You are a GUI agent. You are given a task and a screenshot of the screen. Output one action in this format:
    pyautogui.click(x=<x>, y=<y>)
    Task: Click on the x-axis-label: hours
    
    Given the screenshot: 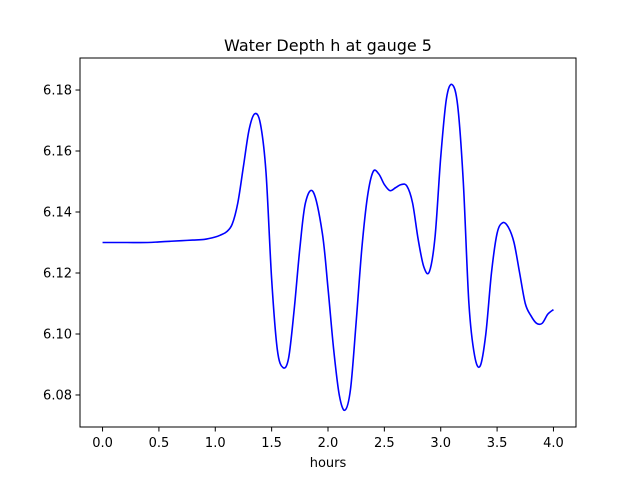 What is the action you would take?
    pyautogui.click(x=328, y=463)
    